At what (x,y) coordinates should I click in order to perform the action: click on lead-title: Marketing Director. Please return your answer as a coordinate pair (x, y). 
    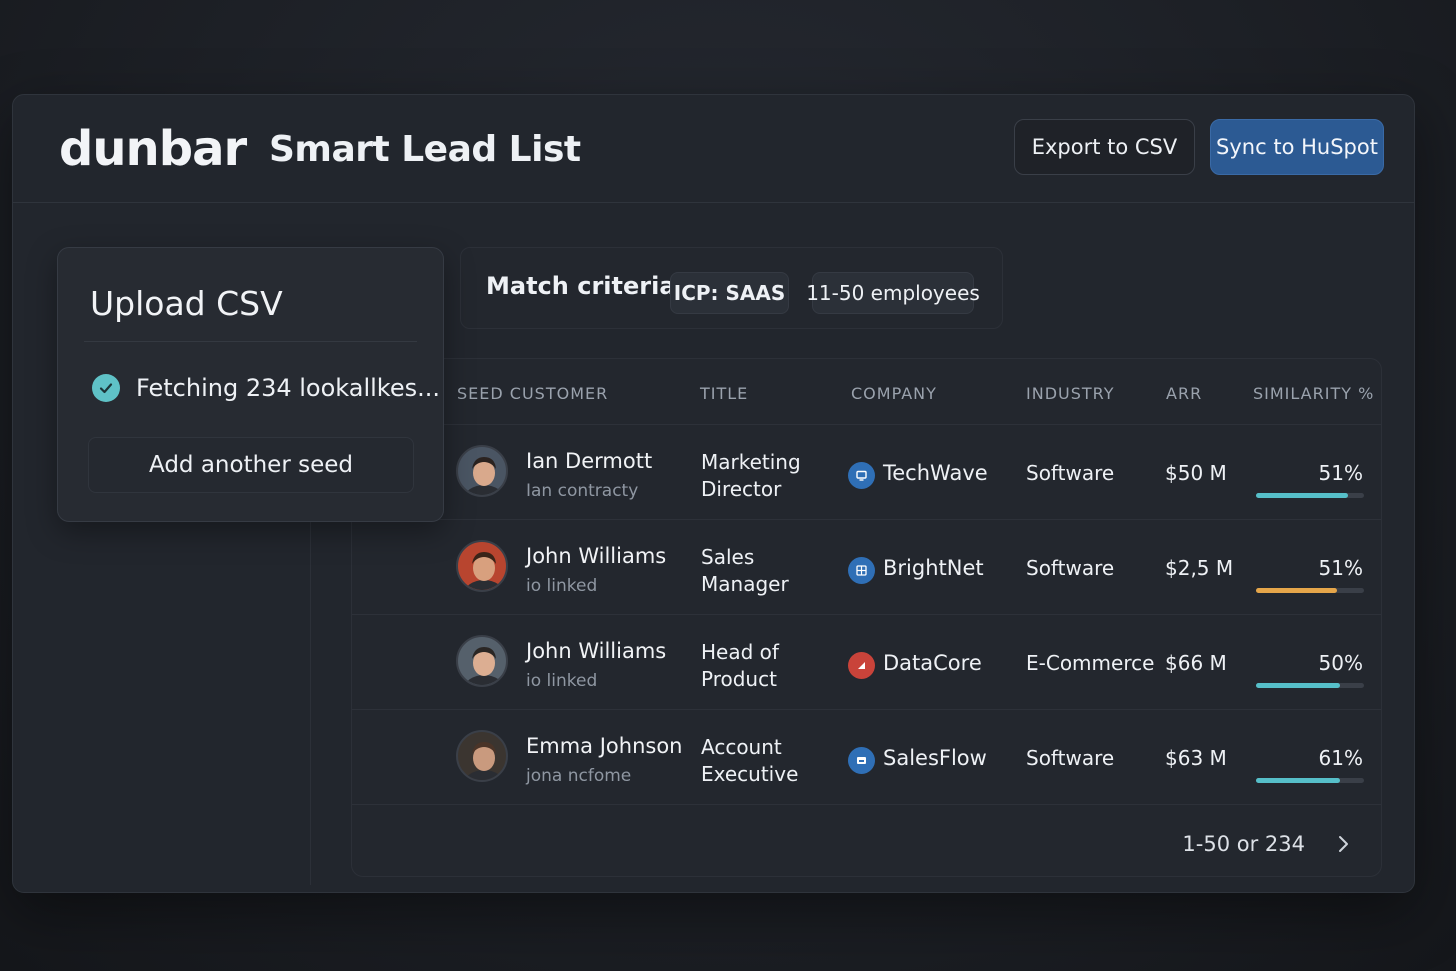
    Looking at the image, I should click on (751, 475).